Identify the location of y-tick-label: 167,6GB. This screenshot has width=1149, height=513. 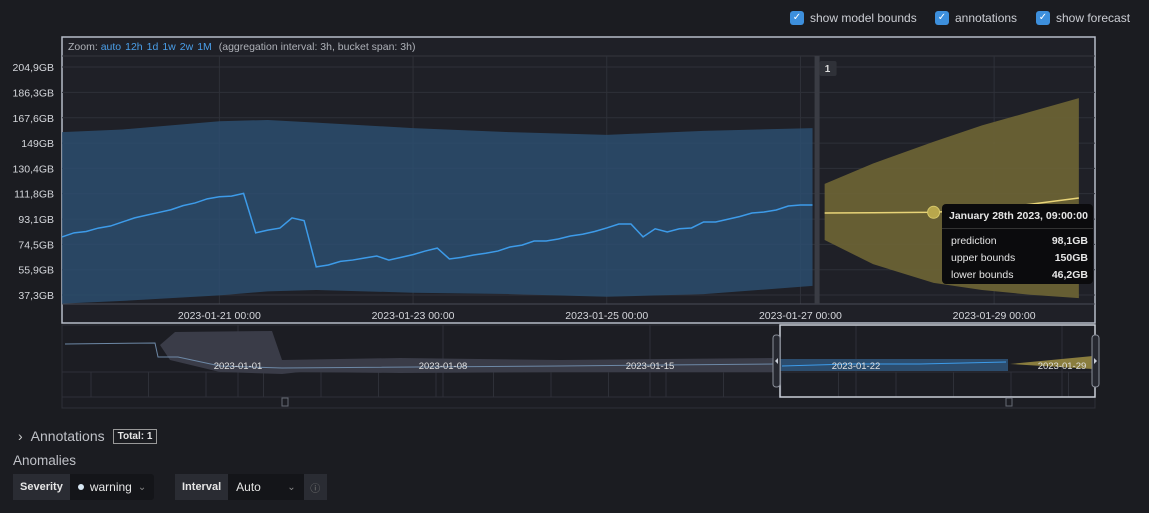
(33, 119).